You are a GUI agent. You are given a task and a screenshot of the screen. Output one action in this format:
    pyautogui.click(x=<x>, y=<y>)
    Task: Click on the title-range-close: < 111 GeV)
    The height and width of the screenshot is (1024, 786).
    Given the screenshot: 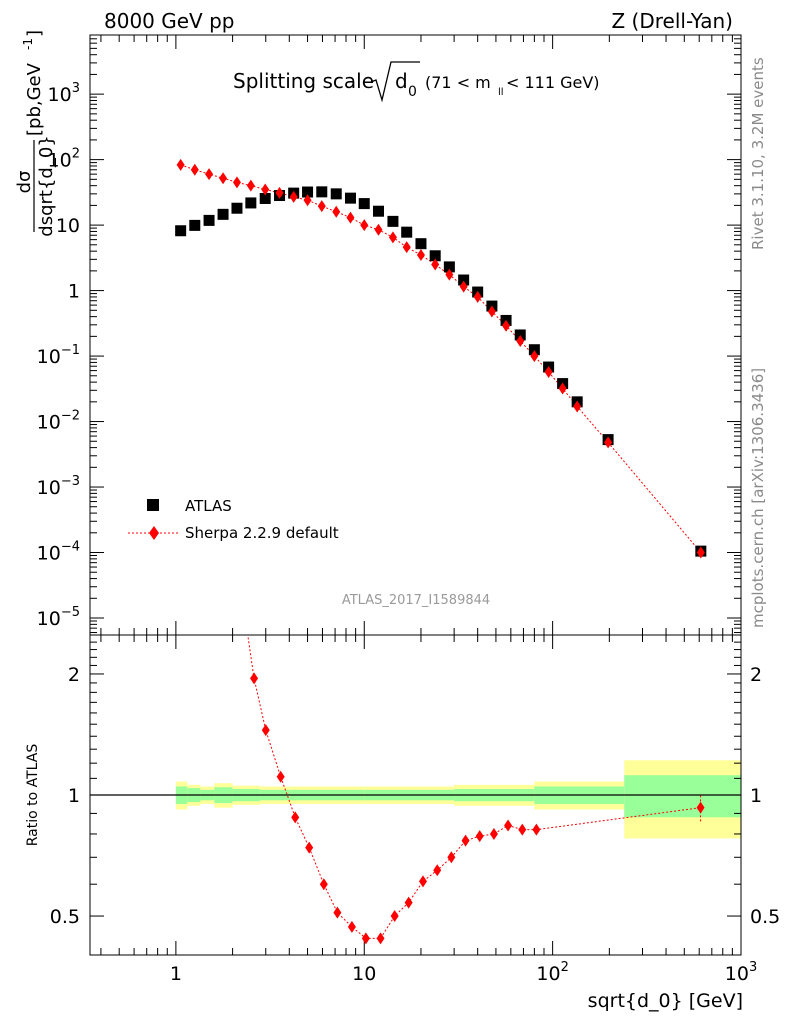 What is the action you would take?
    pyautogui.click(x=553, y=82)
    